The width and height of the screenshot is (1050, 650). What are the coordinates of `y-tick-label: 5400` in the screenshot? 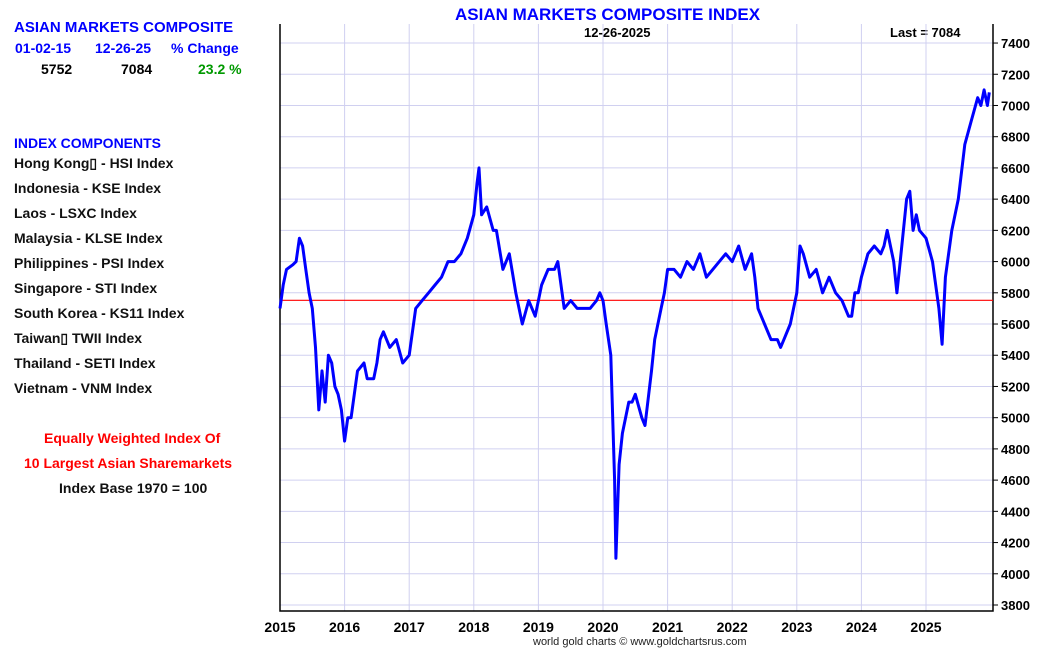 It's located at (1015, 355).